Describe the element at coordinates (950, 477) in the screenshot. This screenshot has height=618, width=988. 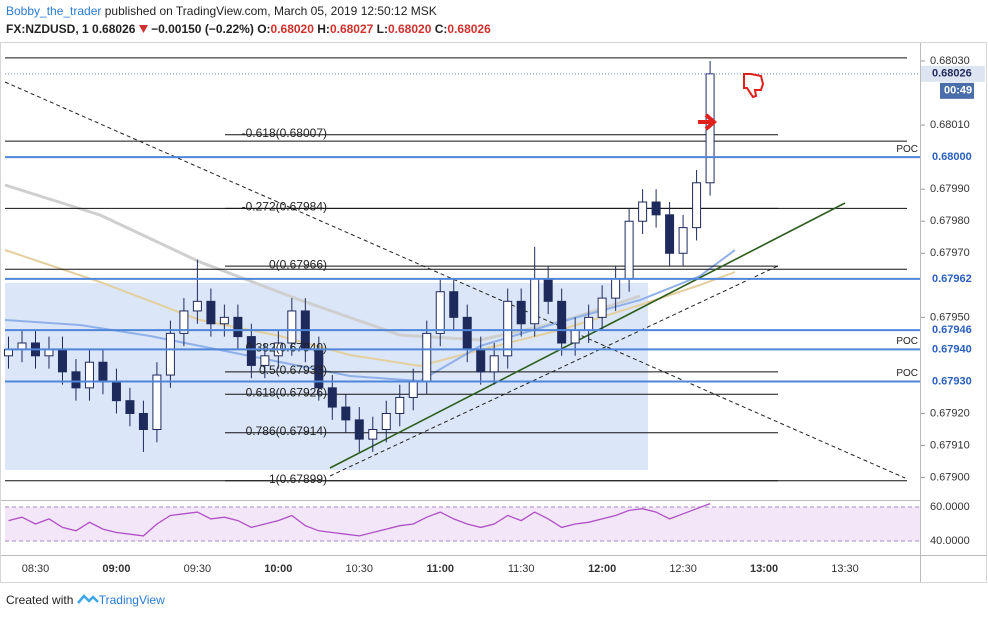
I see `y-tick-label: 0.67900` at that location.